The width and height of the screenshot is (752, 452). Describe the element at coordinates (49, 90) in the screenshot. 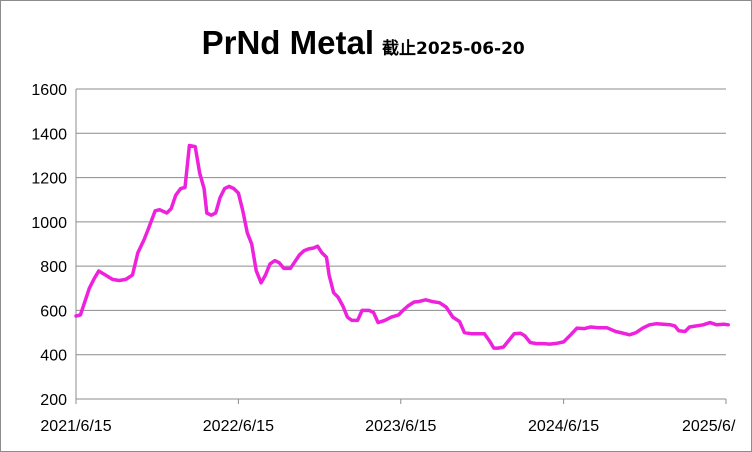

I see `y-tick-label: 1600` at that location.